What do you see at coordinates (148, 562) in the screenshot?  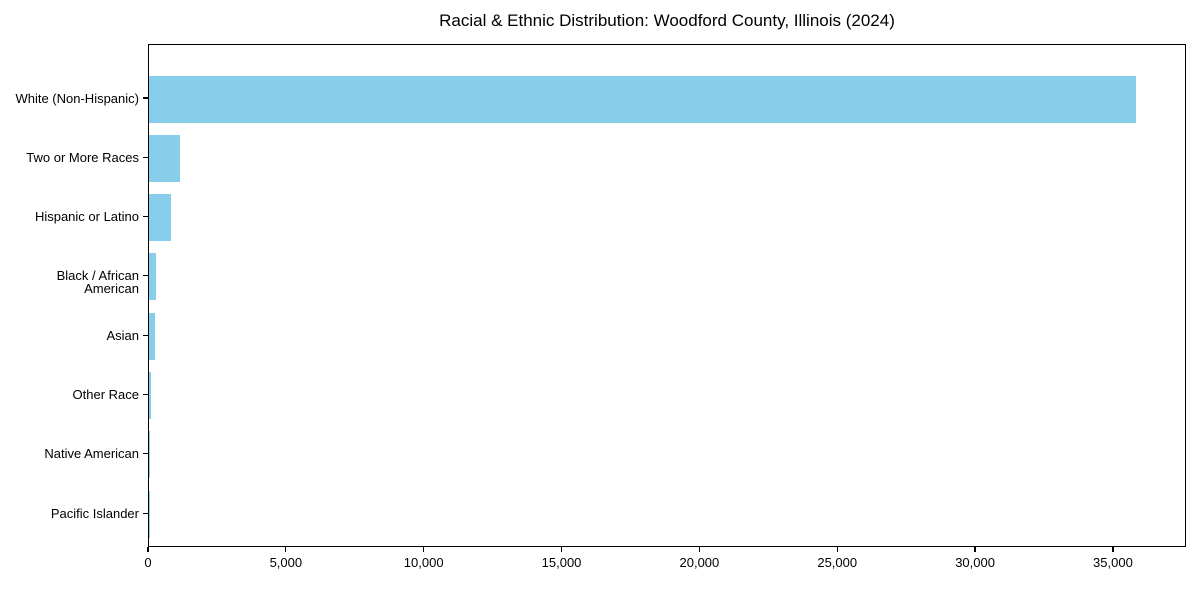 I see `x-tick-label: 0` at bounding box center [148, 562].